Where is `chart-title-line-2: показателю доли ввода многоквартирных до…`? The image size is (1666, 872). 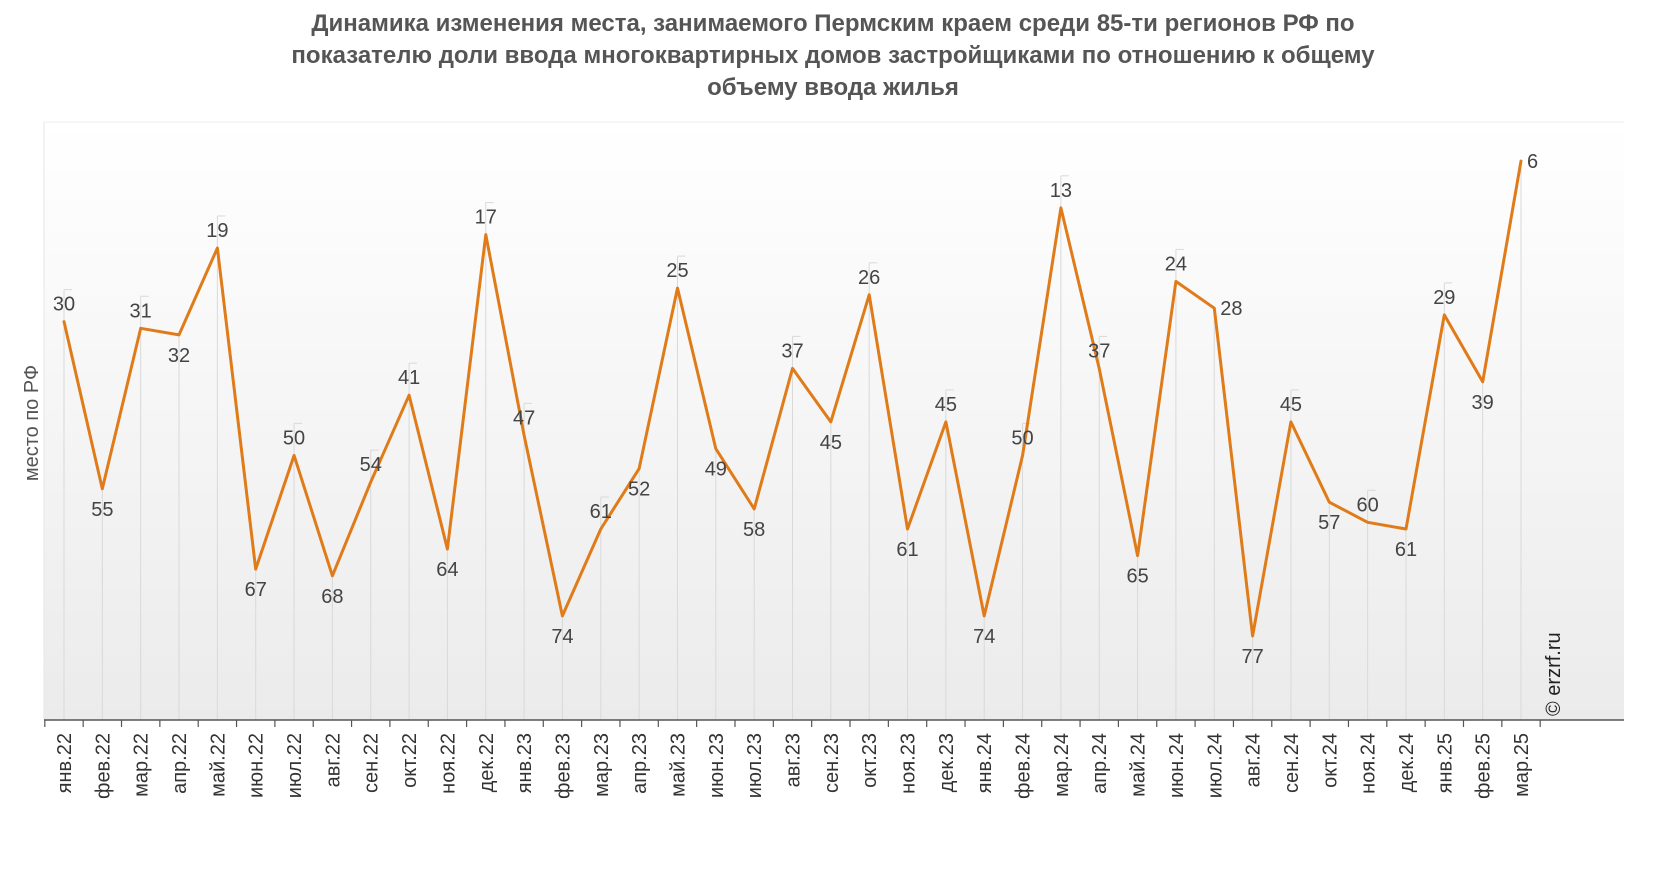
chart-title-line-2: показателю доли ввода многоквартирных до… is located at coordinates (833, 55).